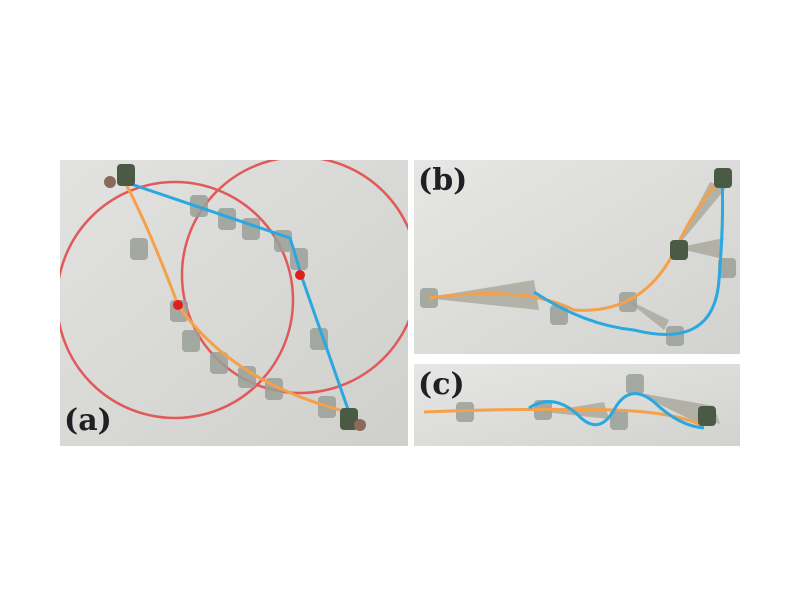 Image resolution: width=800 pixels, height=600 pixels. I want to click on panel-b: (b), so click(577, 257).